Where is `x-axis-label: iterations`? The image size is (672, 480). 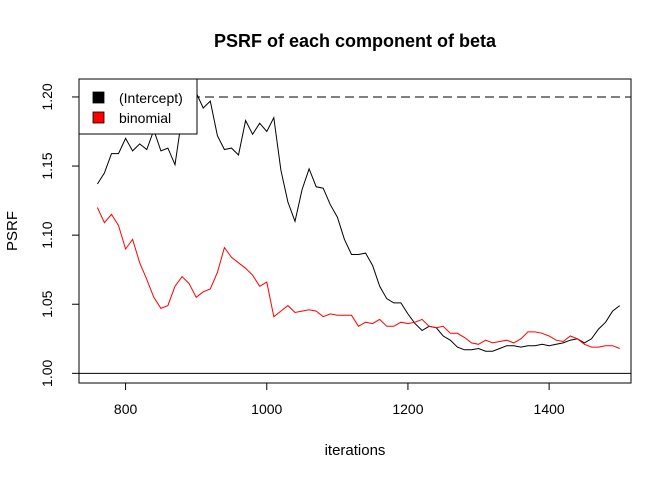 x-axis-label: iterations is located at coordinates (355, 450).